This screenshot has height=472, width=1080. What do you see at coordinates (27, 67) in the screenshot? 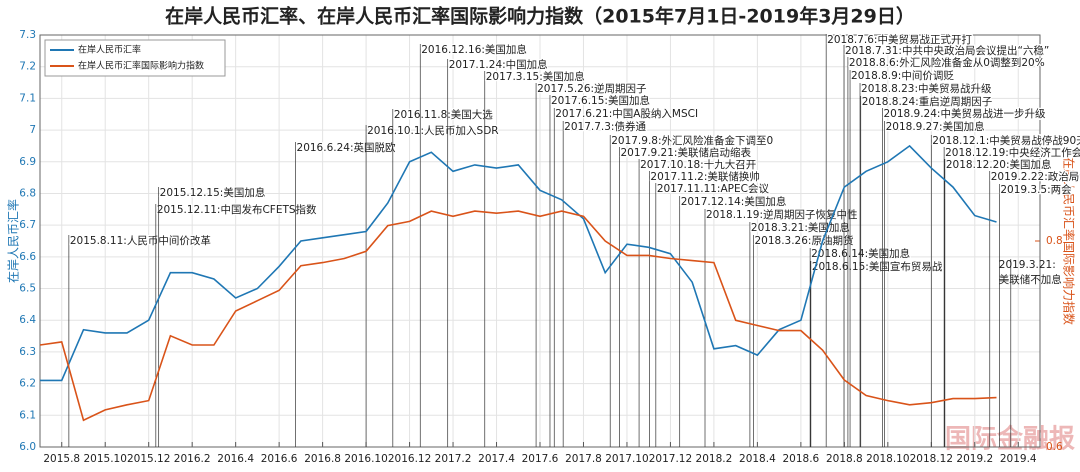
I see `y-tick-label: 7.2` at bounding box center [27, 67].